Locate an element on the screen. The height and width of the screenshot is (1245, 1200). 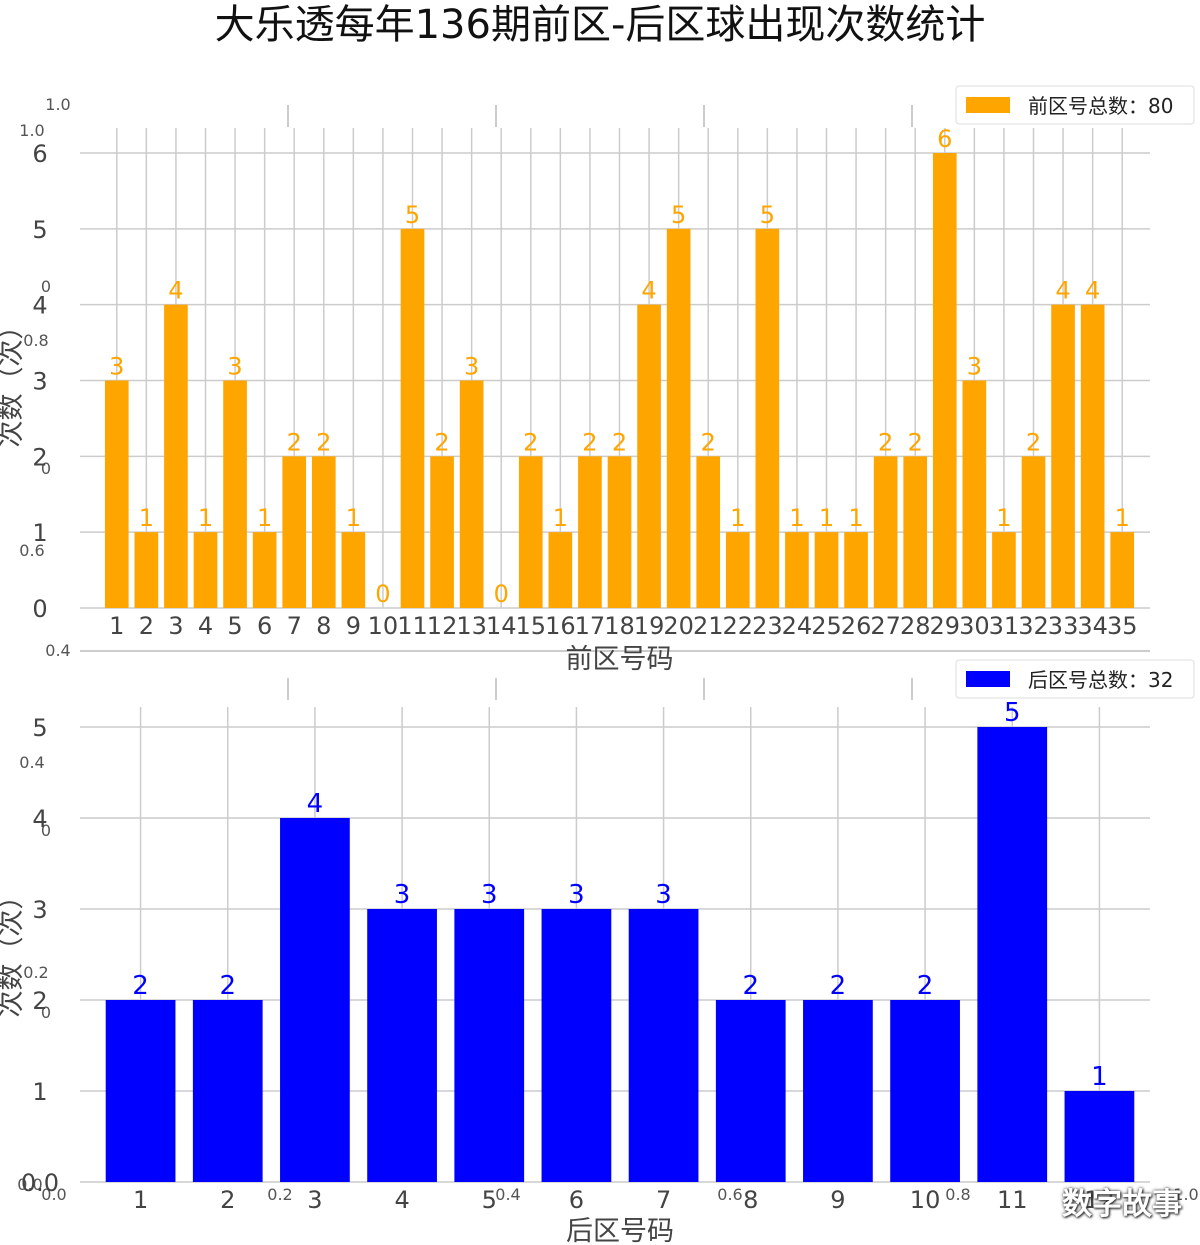
x-tick-label: 4 is located at coordinates (401, 1200).